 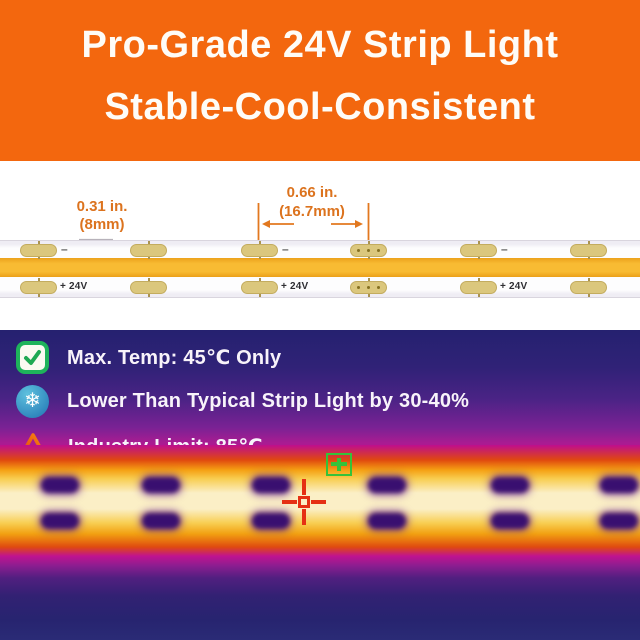 What do you see at coordinates (102, 224) in the screenshot?
I see `width-dimension-mm: (8mm)` at bounding box center [102, 224].